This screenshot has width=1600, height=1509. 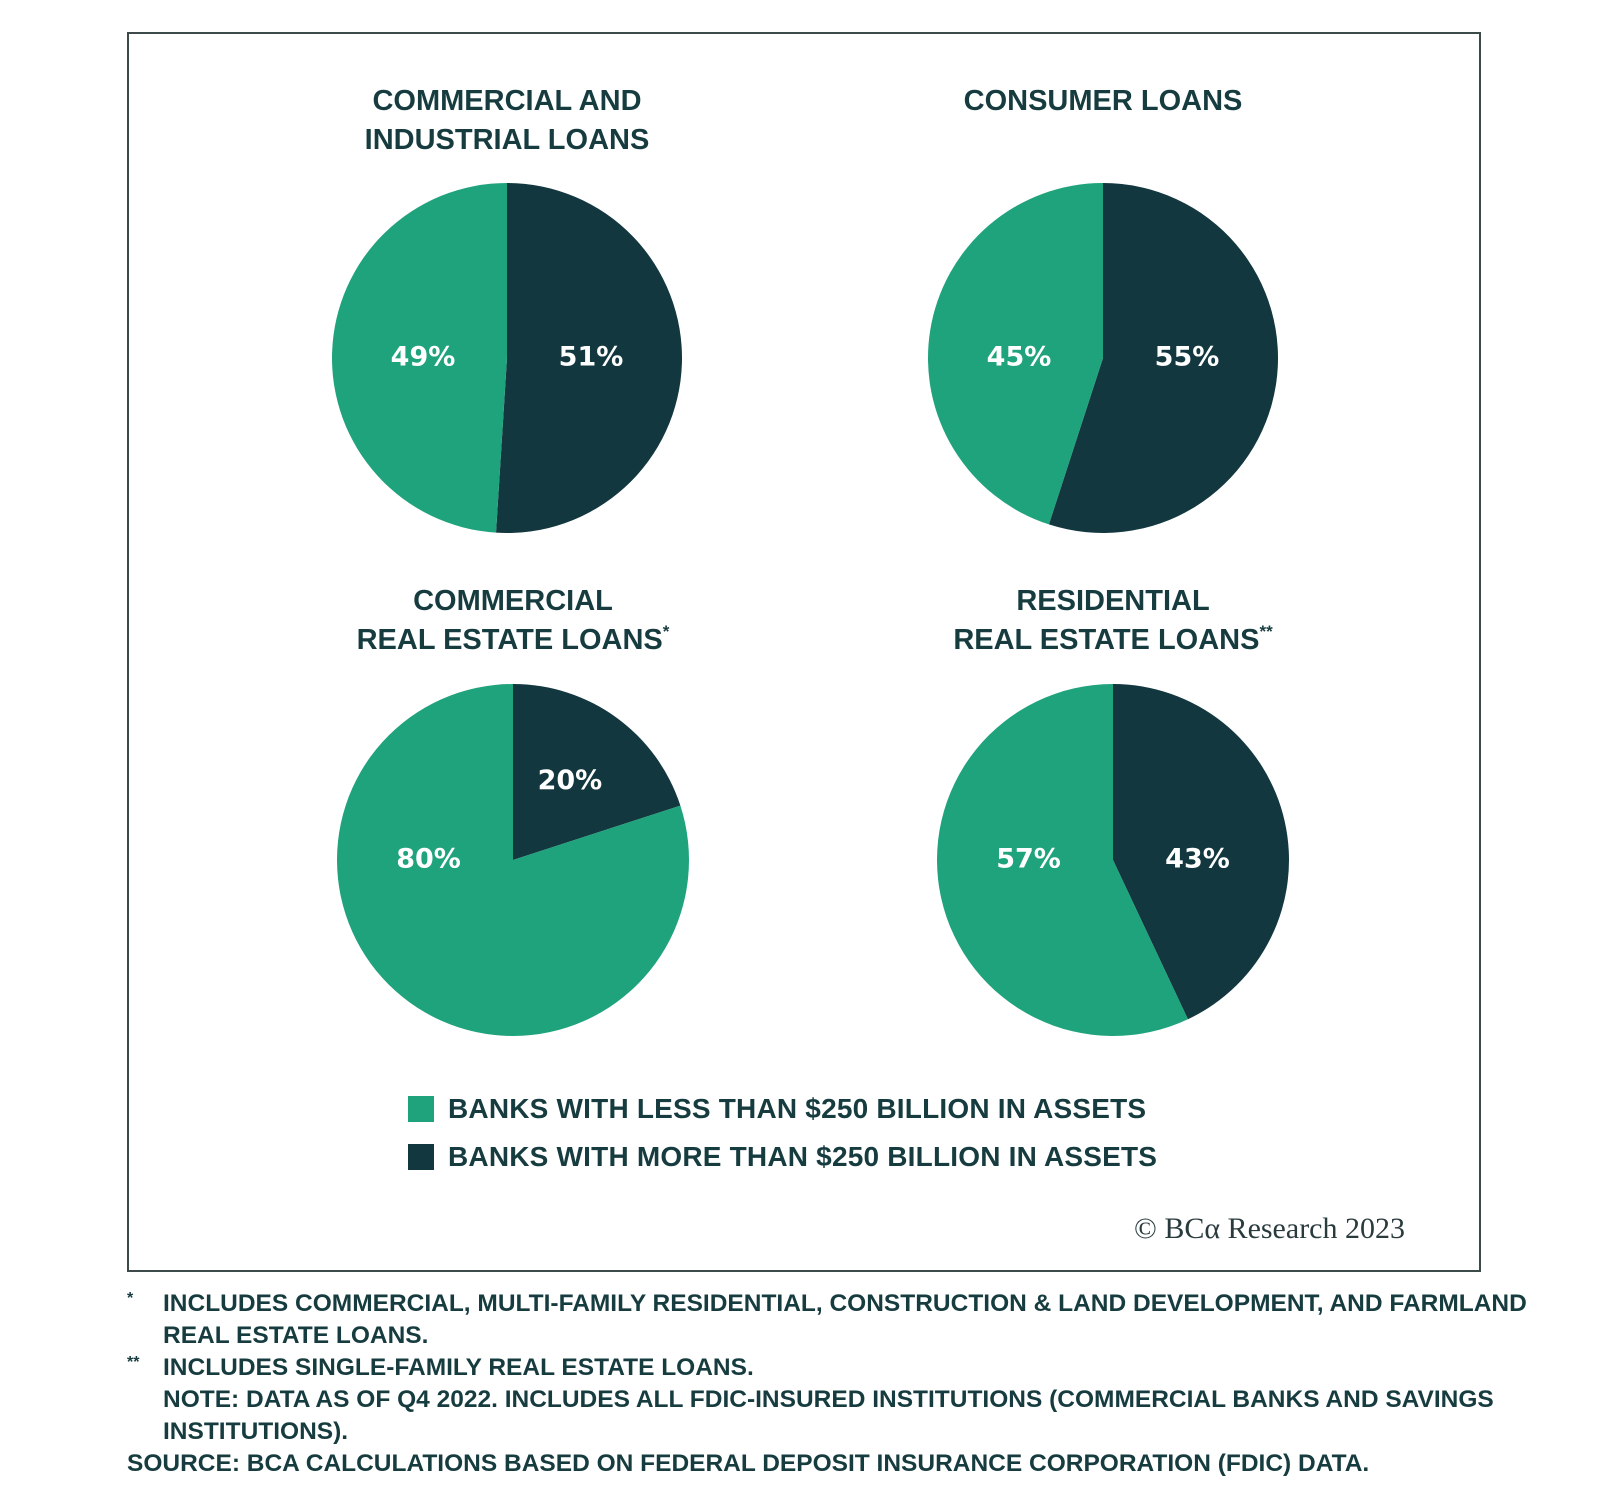 I want to click on pie-label-commercial-industrial-small: 49%, so click(x=423, y=357).